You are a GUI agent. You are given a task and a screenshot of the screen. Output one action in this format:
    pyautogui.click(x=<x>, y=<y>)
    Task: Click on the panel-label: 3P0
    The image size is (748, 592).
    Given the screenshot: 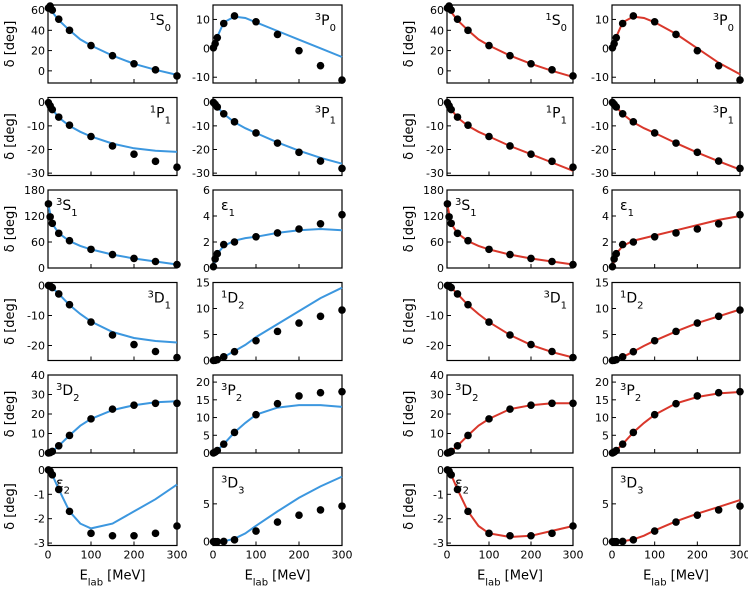 What is the action you would take?
    pyautogui.click(x=723, y=23)
    